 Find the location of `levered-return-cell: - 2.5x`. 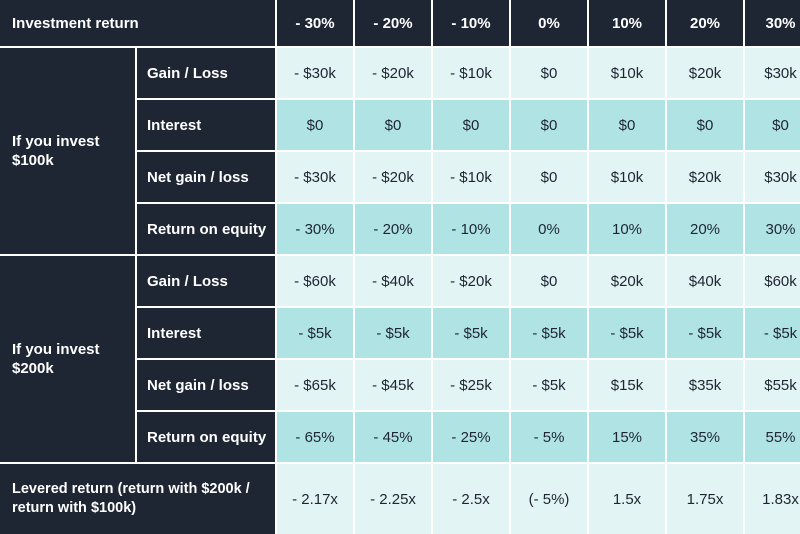

levered-return-cell: - 2.5x is located at coordinates (471, 499).